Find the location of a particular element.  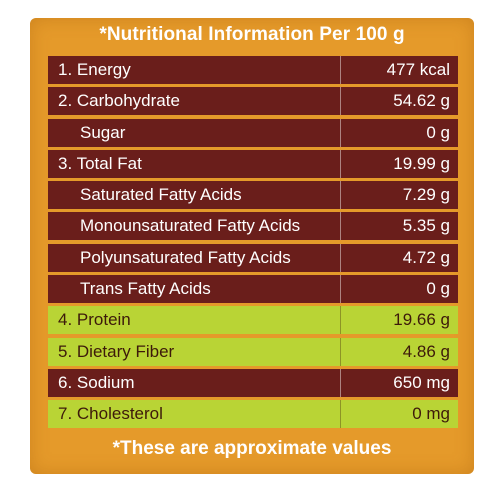

nutrient-value: 477 kcal is located at coordinates (399, 70).